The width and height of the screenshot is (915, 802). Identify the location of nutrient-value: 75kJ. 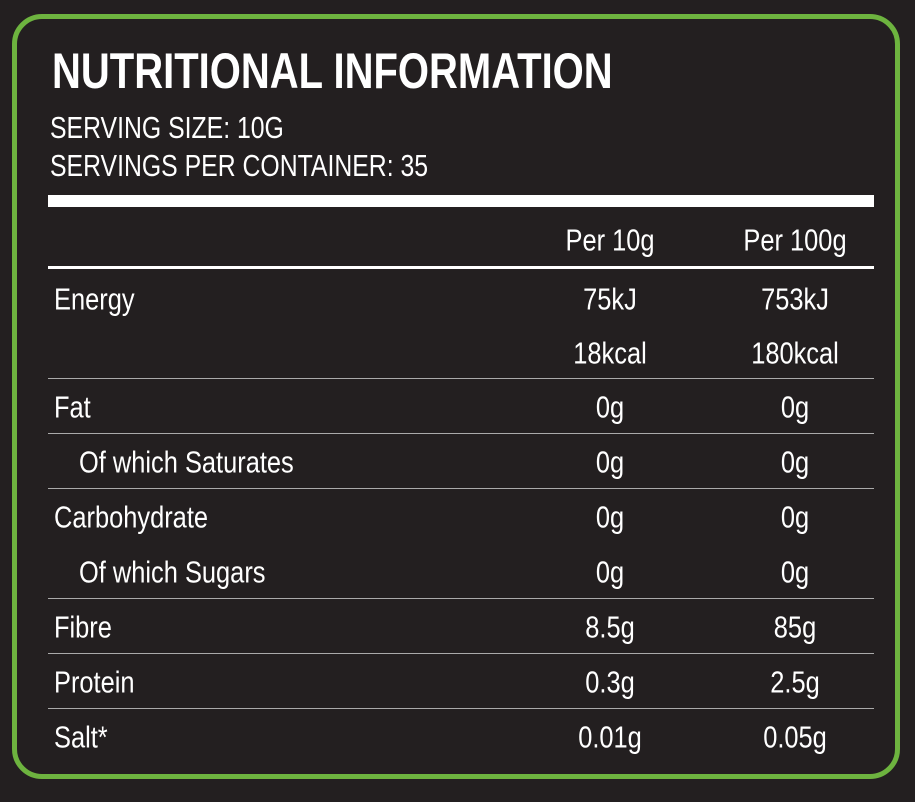
(610, 298).